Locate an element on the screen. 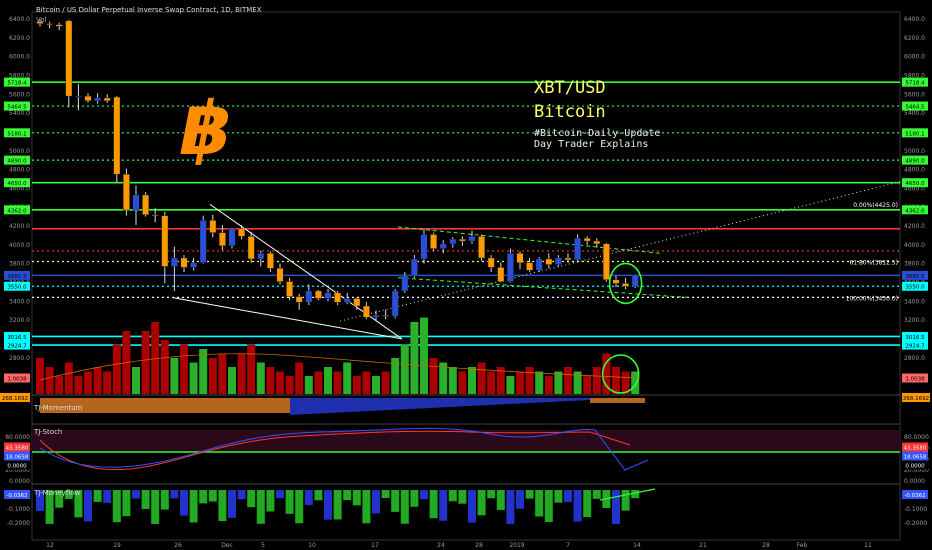  x-tick-4: 5 is located at coordinates (263, 545).